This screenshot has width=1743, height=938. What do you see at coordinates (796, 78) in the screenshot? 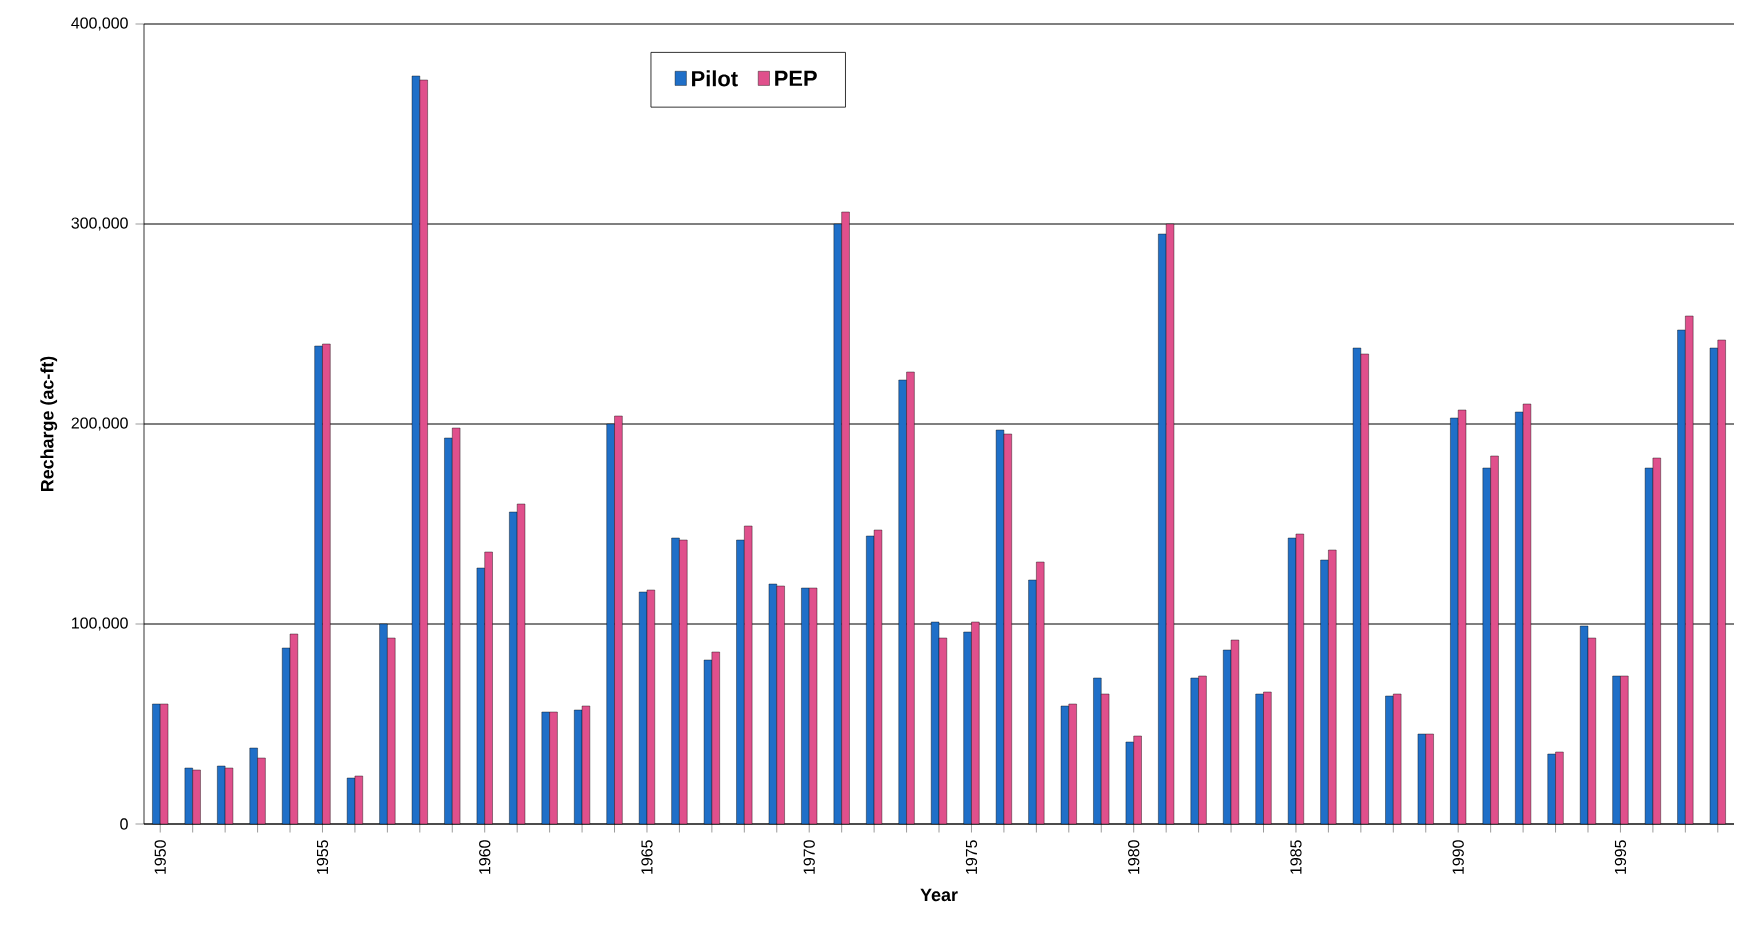
I see `legend-label: PEP` at bounding box center [796, 78].